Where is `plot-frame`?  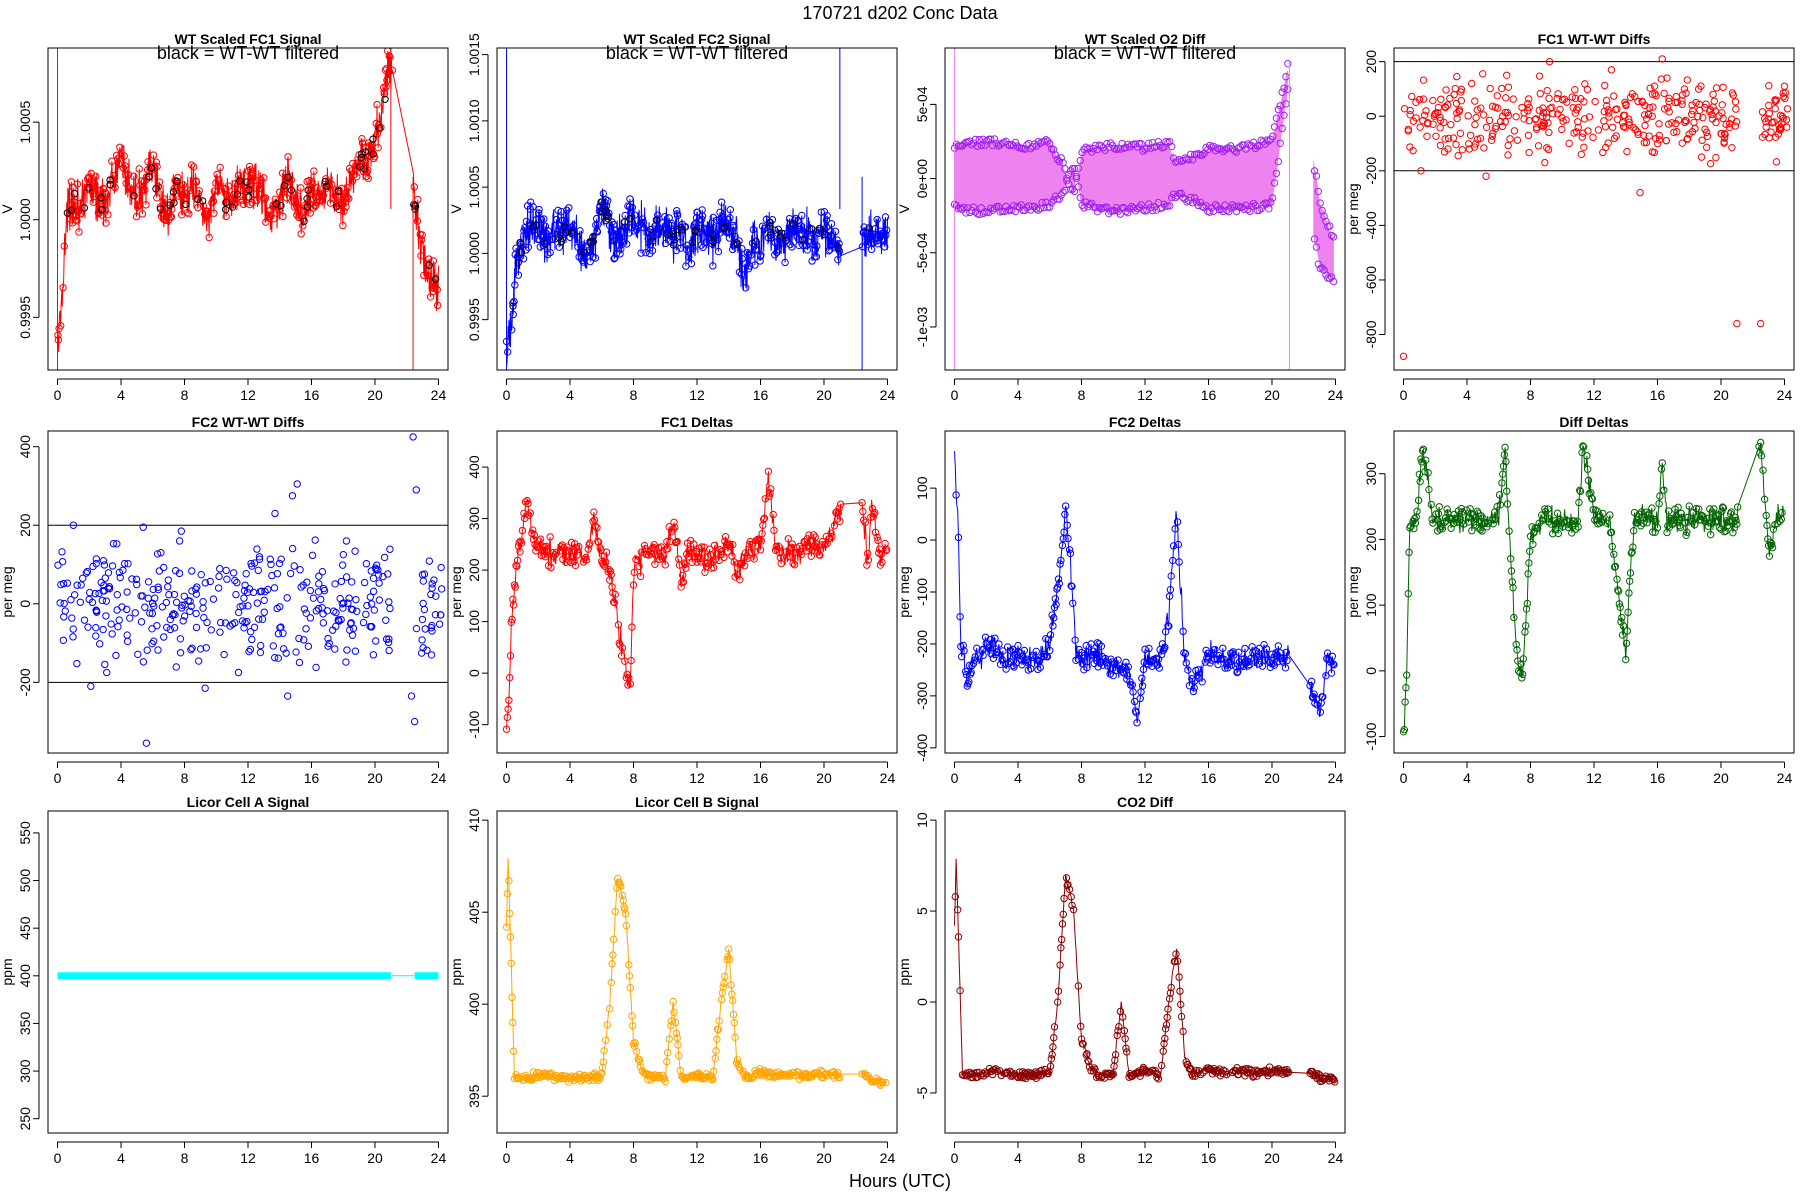 plot-frame is located at coordinates (697, 972).